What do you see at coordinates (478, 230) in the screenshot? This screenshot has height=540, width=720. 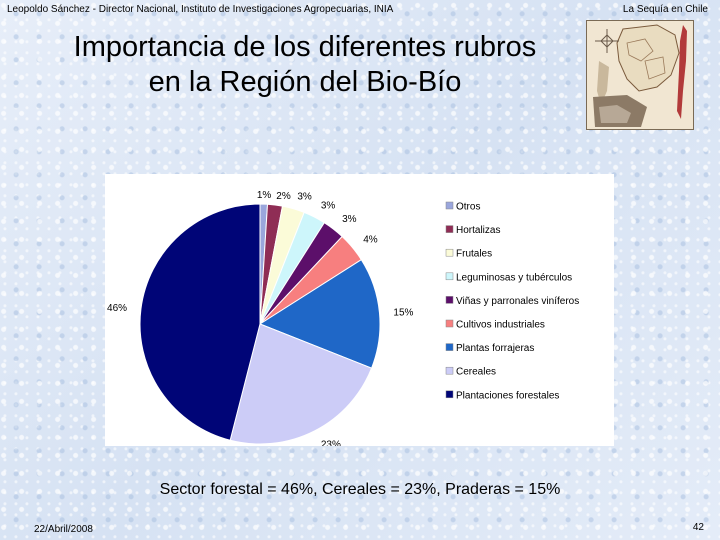 I see `legend-label-hortalizas: Hortalizas` at bounding box center [478, 230].